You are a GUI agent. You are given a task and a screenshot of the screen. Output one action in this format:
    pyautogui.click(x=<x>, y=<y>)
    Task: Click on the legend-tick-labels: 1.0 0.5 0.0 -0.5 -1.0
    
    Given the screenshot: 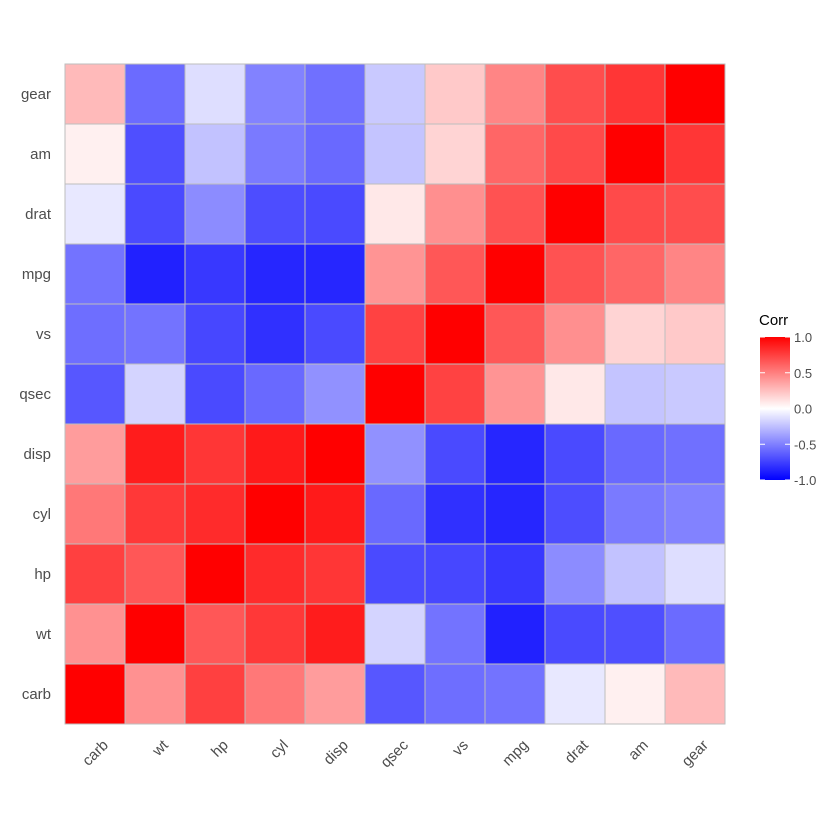 What is the action you would take?
    pyautogui.click(x=805, y=409)
    